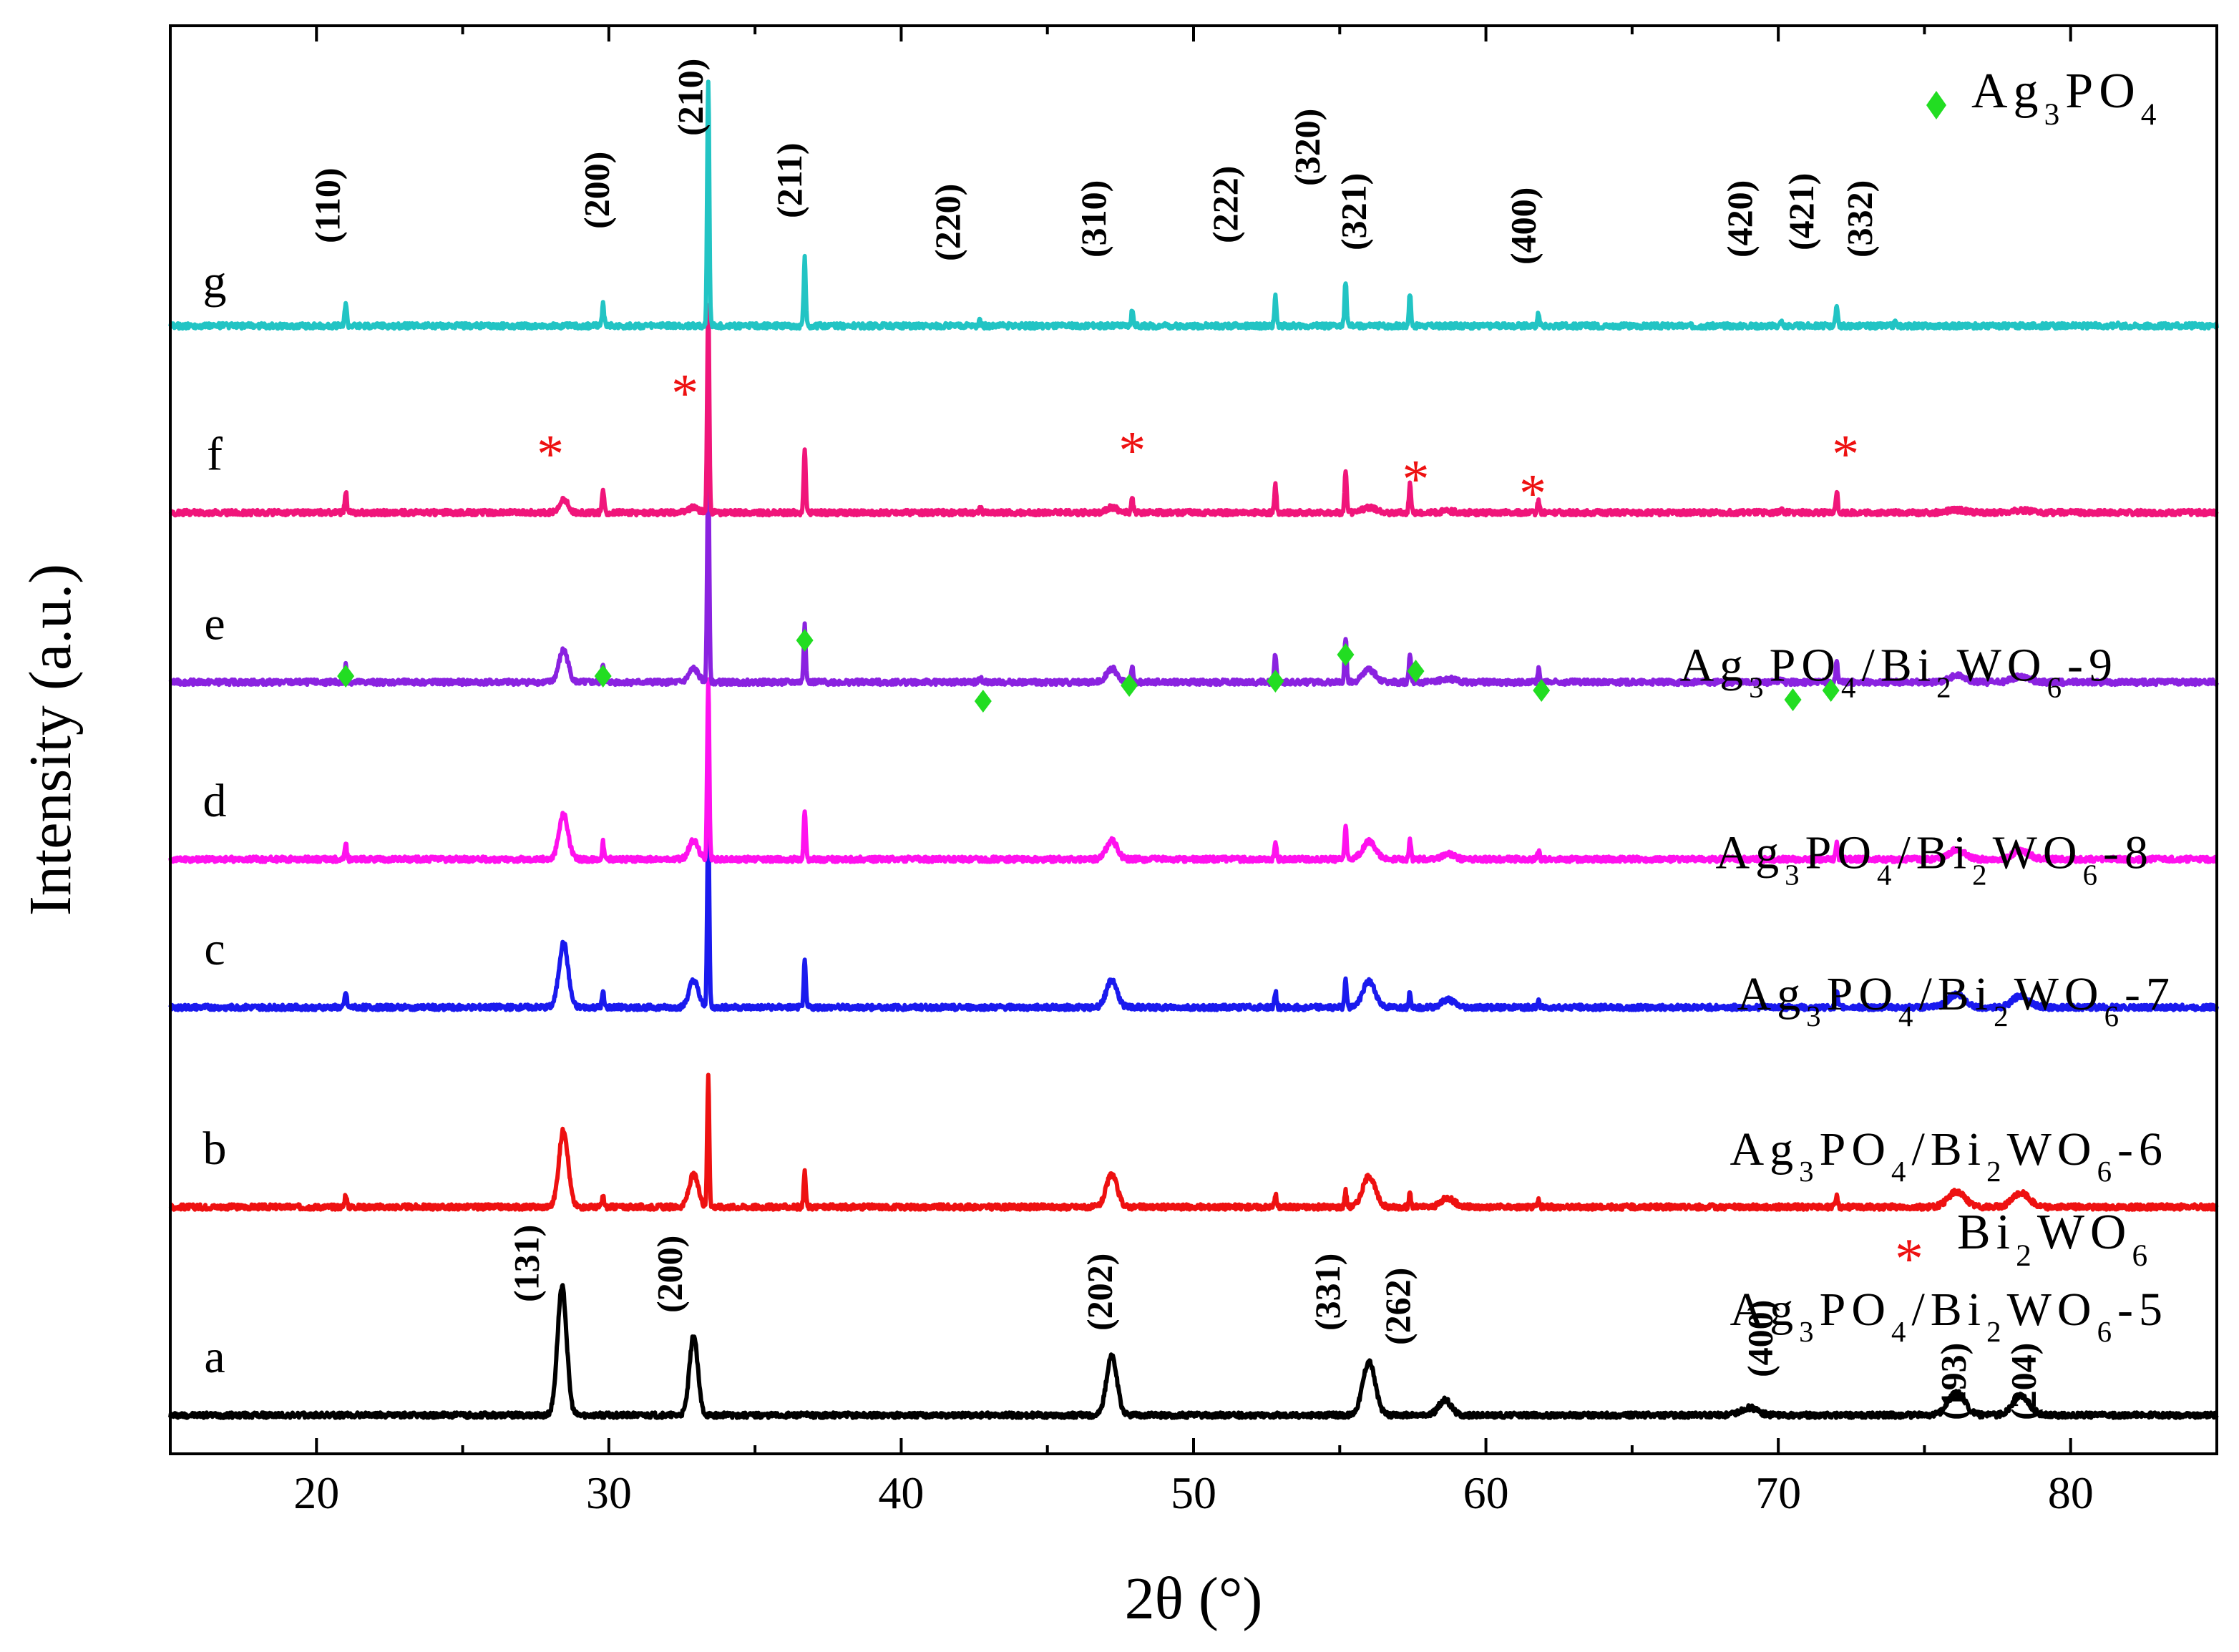 This screenshot has width=2239, height=1652. Describe the element at coordinates (597, 190) in the screenshot. I see `hkl-ag3po4-1: (200)` at that location.